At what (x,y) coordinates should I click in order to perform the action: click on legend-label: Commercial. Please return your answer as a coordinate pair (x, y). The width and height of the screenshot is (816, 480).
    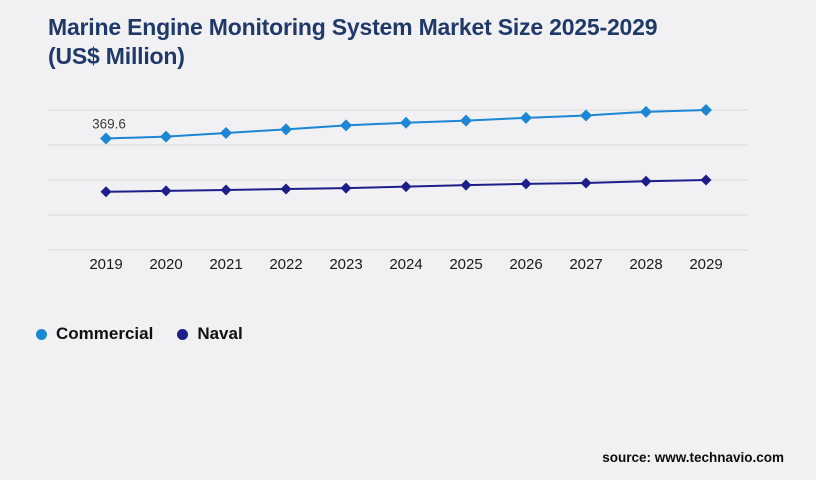
    Looking at the image, I should click on (105, 333).